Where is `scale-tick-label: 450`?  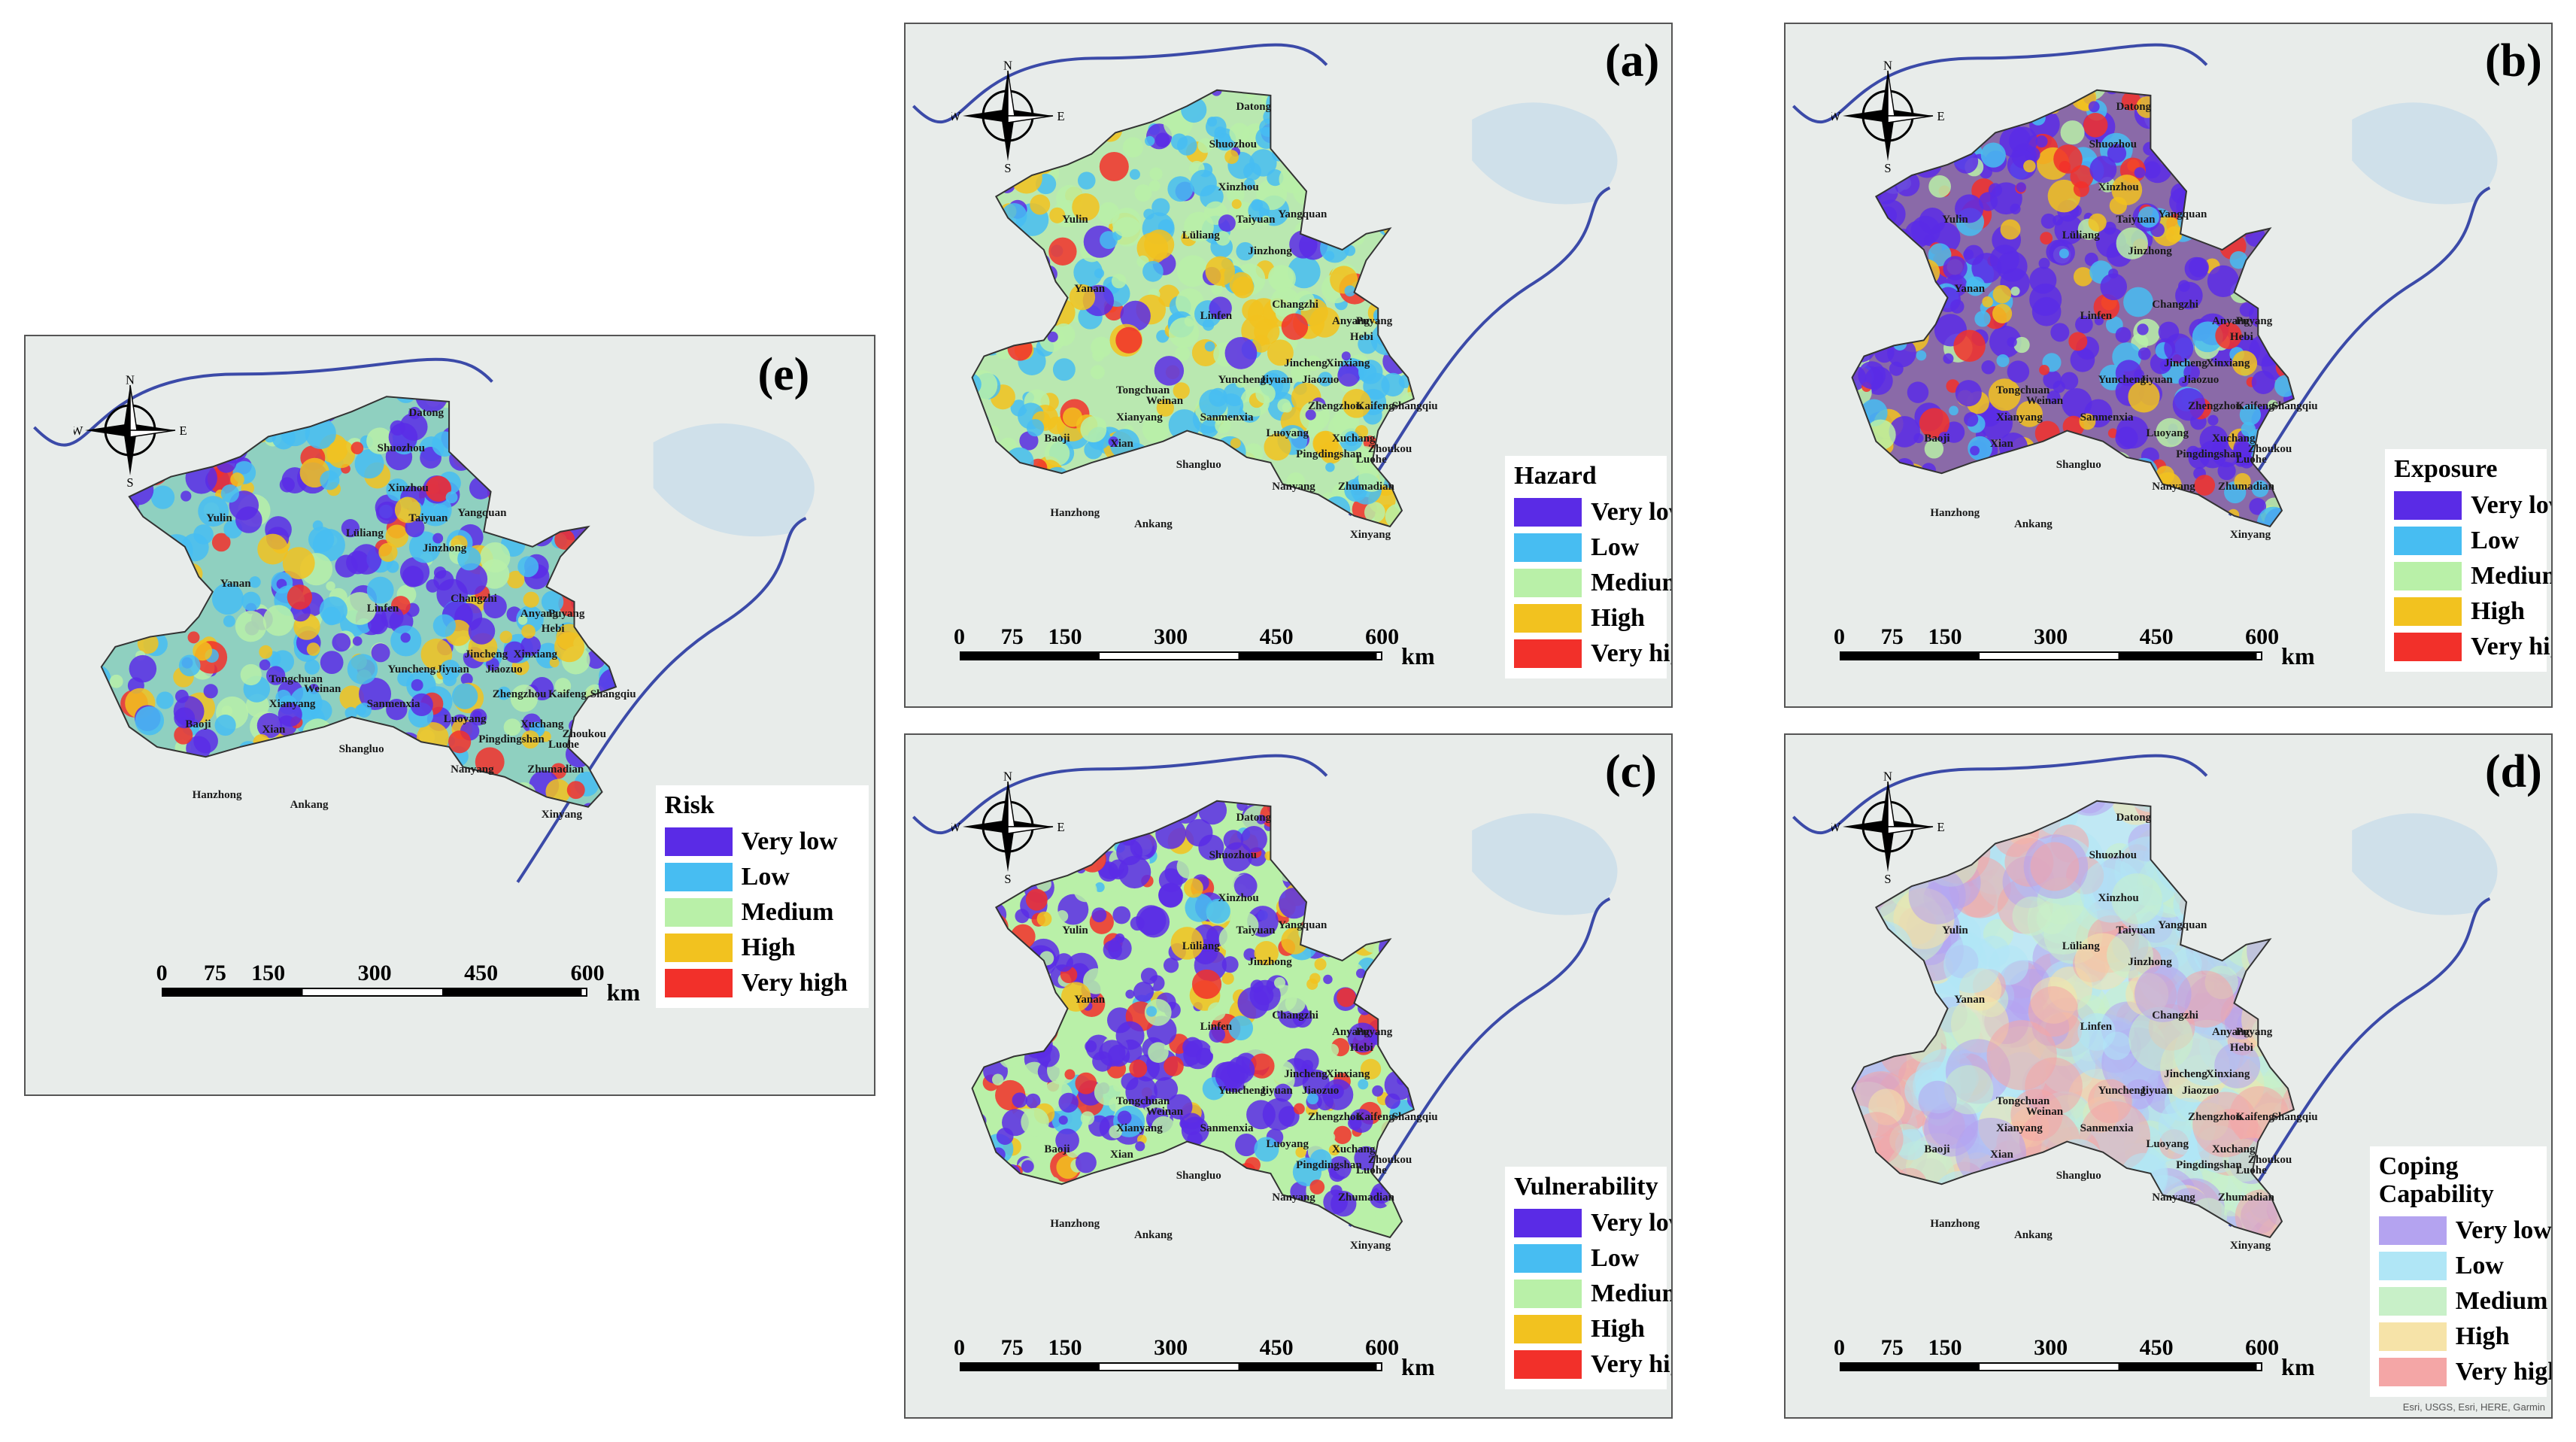
scale-tick-label: 450 is located at coordinates (2156, 637).